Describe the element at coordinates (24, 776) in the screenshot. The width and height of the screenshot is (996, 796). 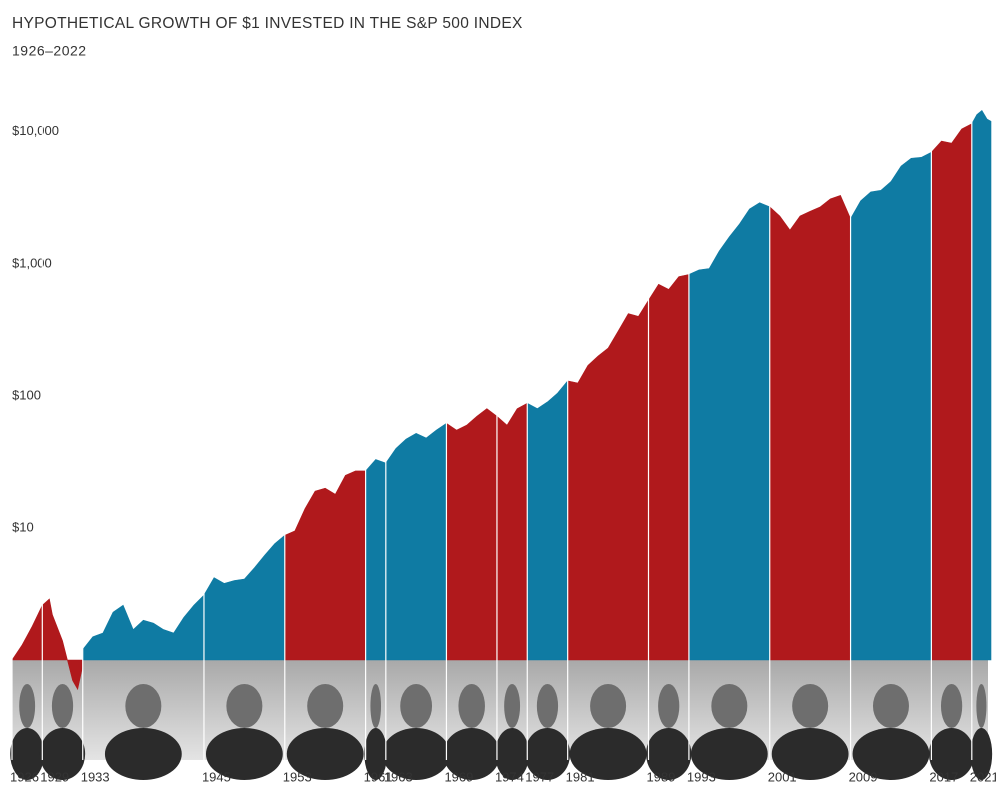
I see `x-tick-label: 1926` at that location.